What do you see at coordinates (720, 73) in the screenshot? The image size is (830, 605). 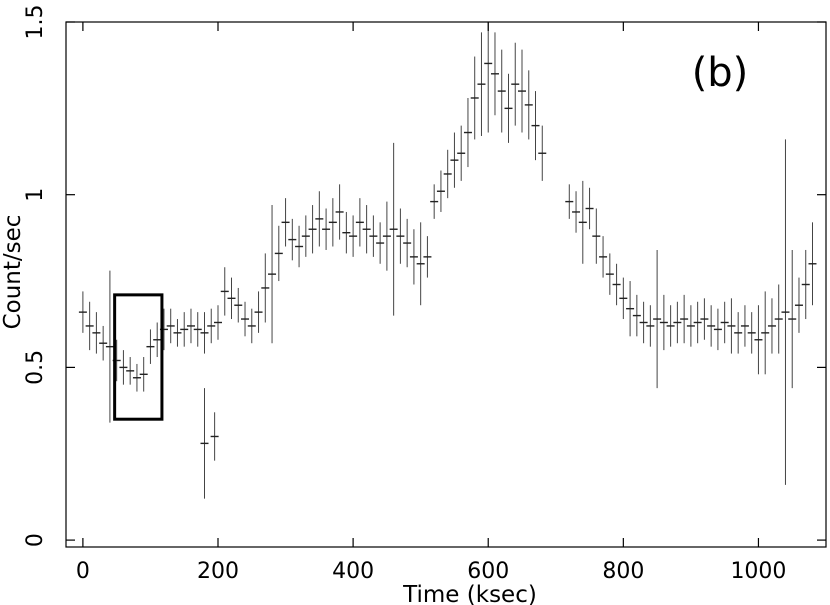 I see `panel-label: (b)` at bounding box center [720, 73].